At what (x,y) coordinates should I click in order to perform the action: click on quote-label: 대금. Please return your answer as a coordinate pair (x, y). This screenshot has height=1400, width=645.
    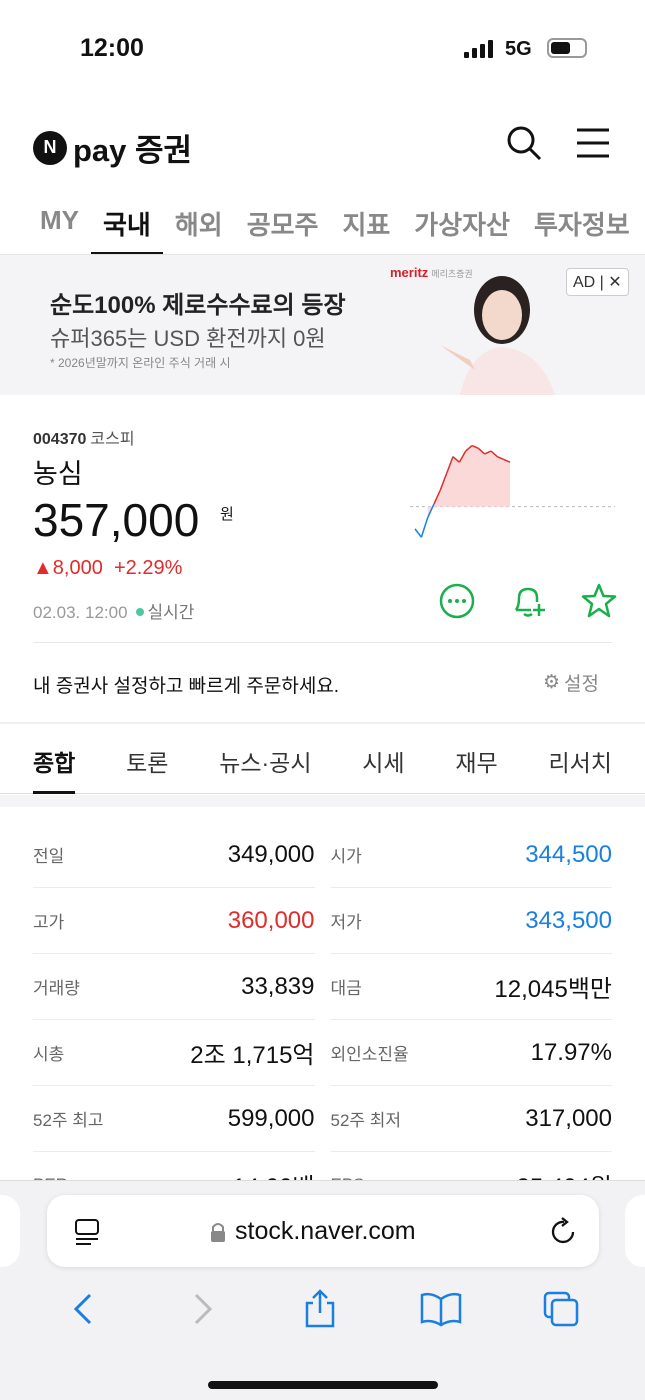
    Looking at the image, I should click on (346, 988).